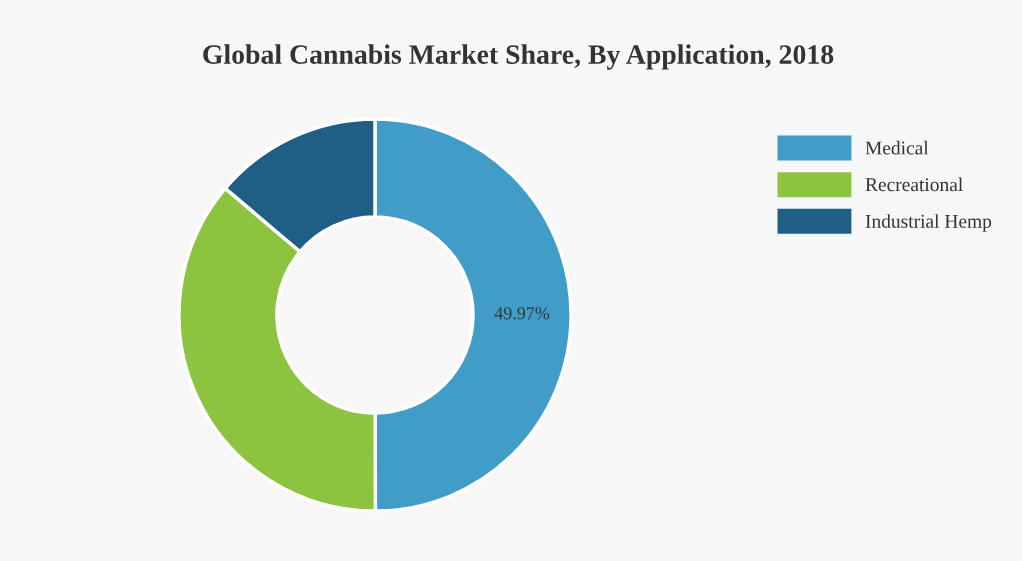  What do you see at coordinates (522, 313) in the screenshot?
I see `data-label: 49.97%` at bounding box center [522, 313].